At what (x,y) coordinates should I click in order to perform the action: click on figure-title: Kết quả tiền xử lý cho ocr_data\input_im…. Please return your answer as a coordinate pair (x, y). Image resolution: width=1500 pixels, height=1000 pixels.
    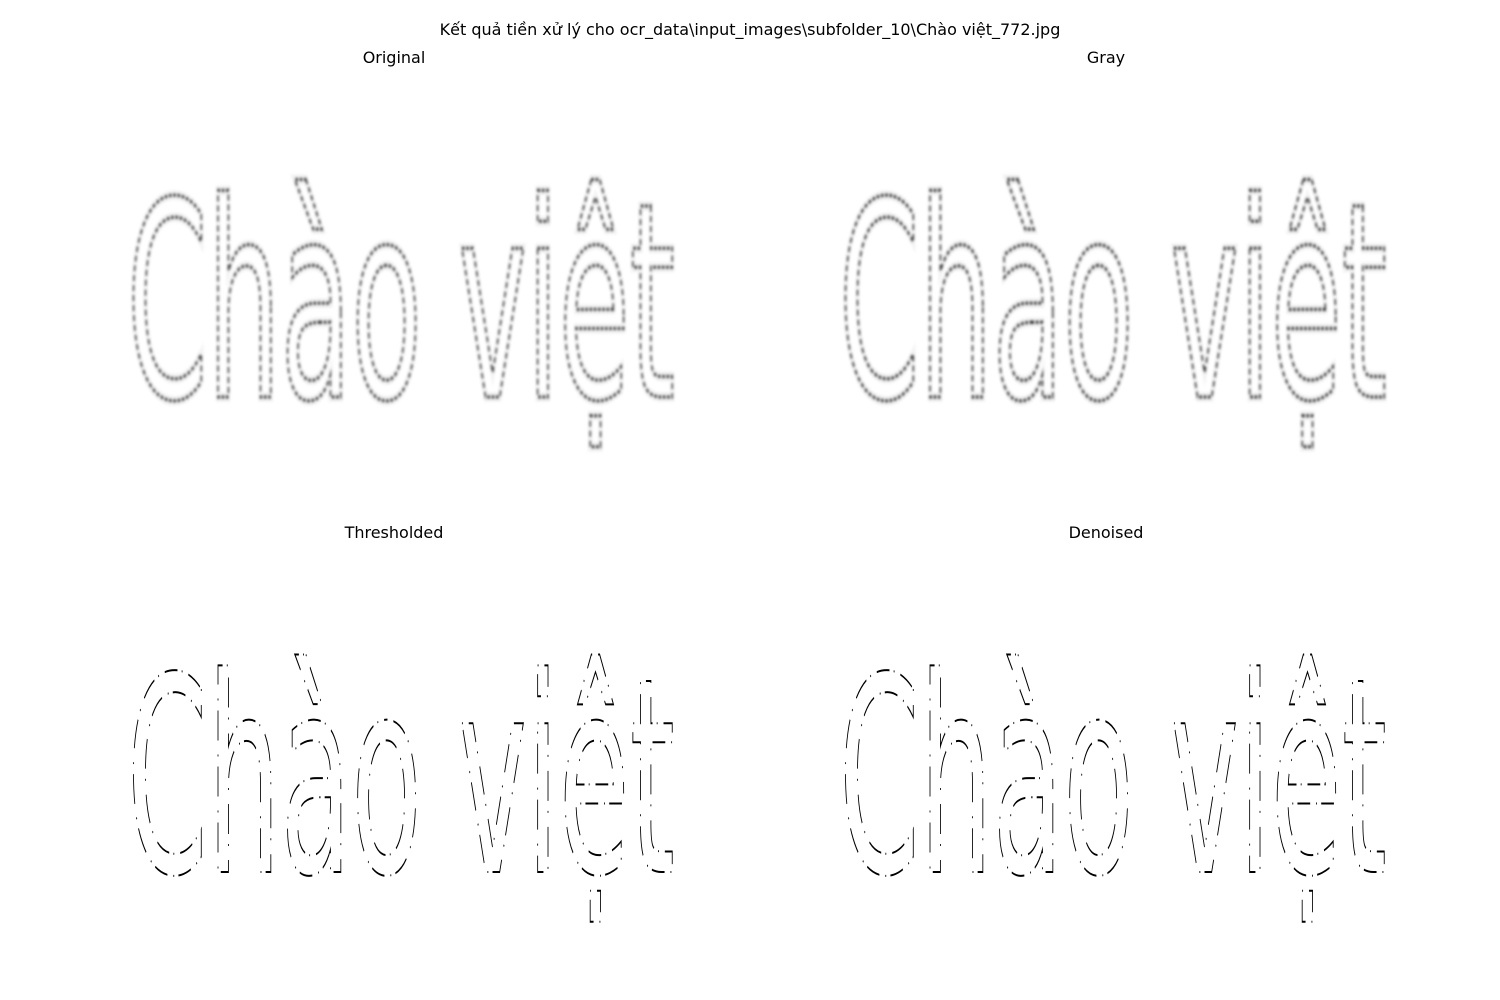
    Looking at the image, I should click on (750, 29).